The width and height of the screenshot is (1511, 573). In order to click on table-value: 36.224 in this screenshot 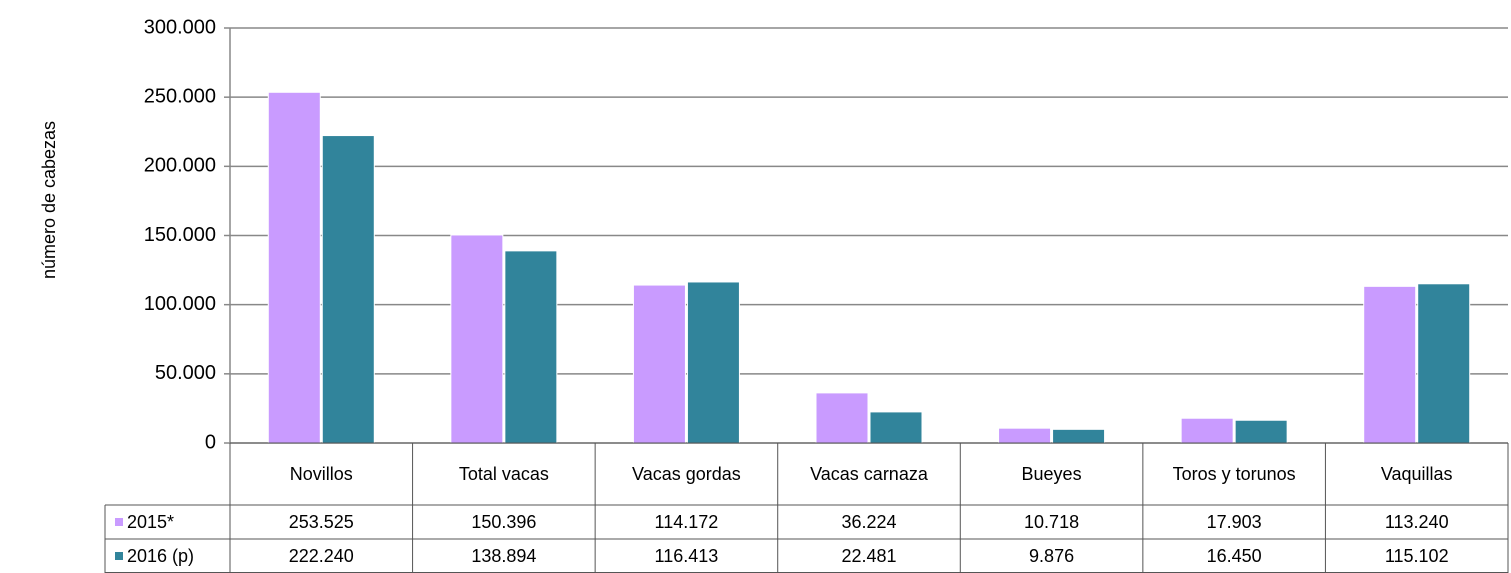, I will do `click(868, 522)`.